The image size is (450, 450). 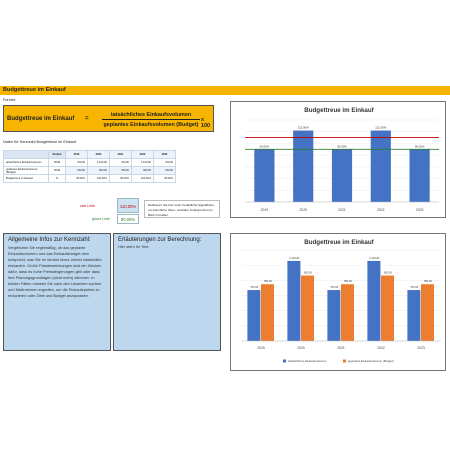 I want to click on header-cell: 2020, so click(x=98, y=154).